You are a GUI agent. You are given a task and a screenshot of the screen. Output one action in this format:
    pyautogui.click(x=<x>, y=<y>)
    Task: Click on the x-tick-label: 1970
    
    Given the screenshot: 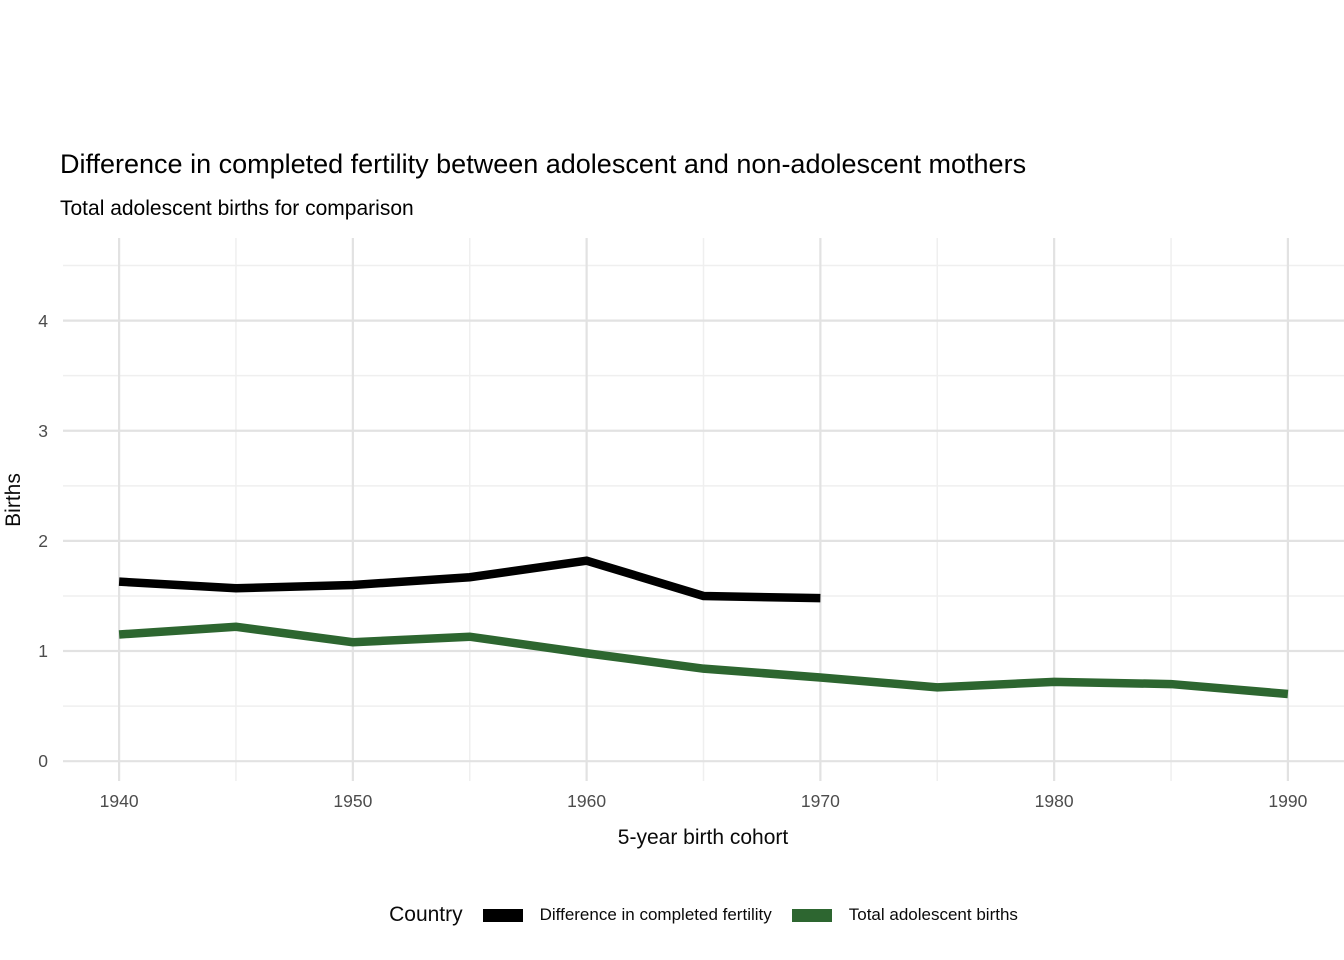 What is the action you would take?
    pyautogui.click(x=820, y=801)
    